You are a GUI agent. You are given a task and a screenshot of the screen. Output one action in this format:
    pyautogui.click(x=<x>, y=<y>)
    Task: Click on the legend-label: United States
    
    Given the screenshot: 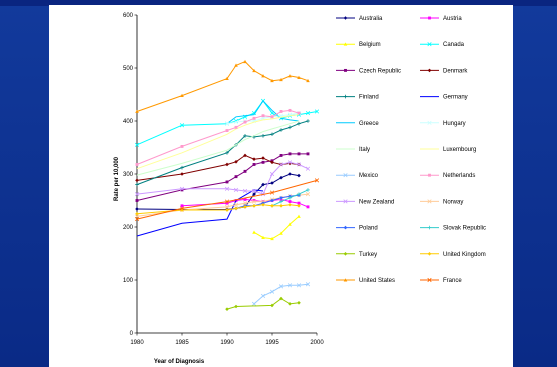 What is the action you would take?
    pyautogui.click(x=377, y=281)
    